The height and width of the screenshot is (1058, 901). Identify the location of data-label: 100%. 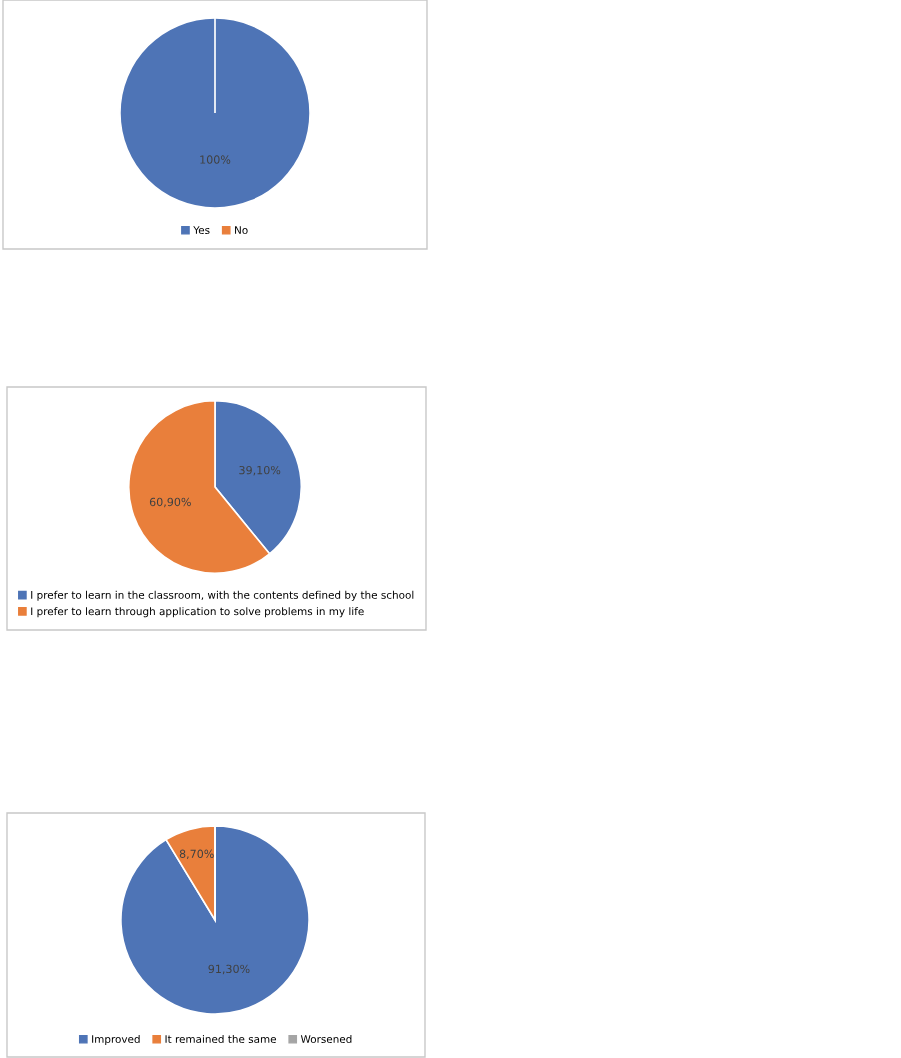
(215, 159).